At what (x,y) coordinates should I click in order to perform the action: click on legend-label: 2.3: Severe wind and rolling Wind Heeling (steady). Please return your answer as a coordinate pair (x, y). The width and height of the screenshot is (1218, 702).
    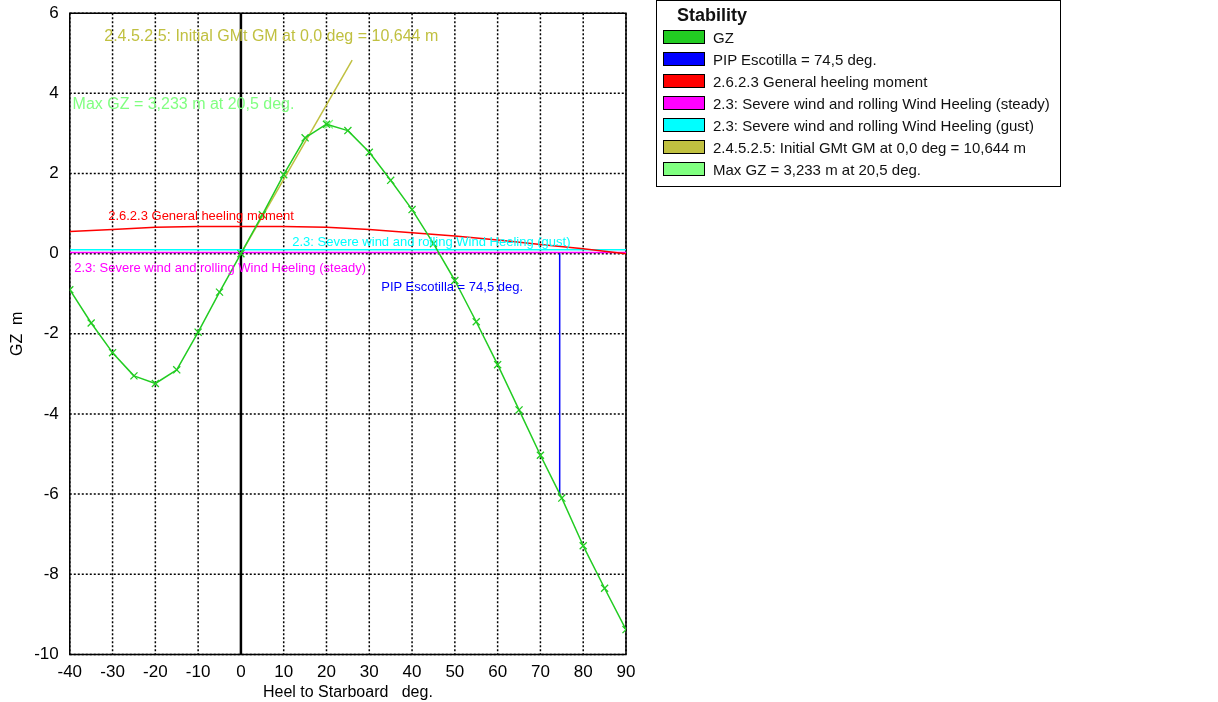
    Looking at the image, I should click on (881, 103).